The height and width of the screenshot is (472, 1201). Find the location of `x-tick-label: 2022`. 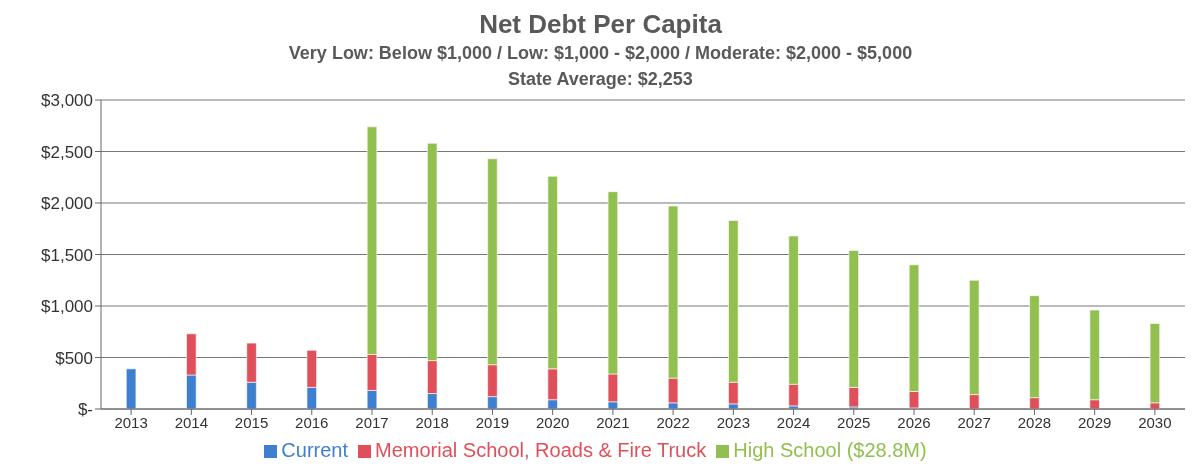

x-tick-label: 2022 is located at coordinates (673, 422).